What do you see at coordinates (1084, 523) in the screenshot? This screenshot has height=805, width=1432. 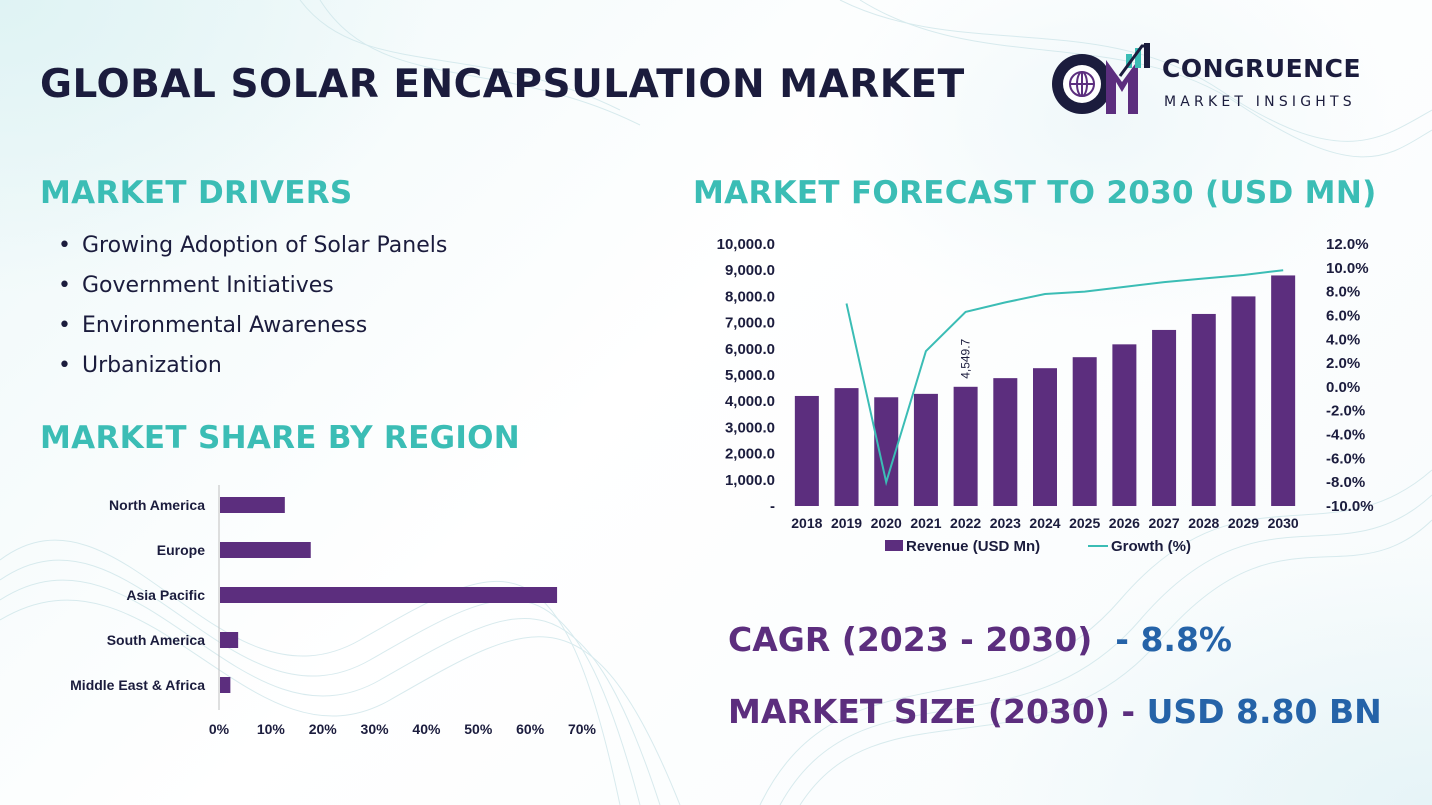 I see `x-tick-label: 2025` at bounding box center [1084, 523].